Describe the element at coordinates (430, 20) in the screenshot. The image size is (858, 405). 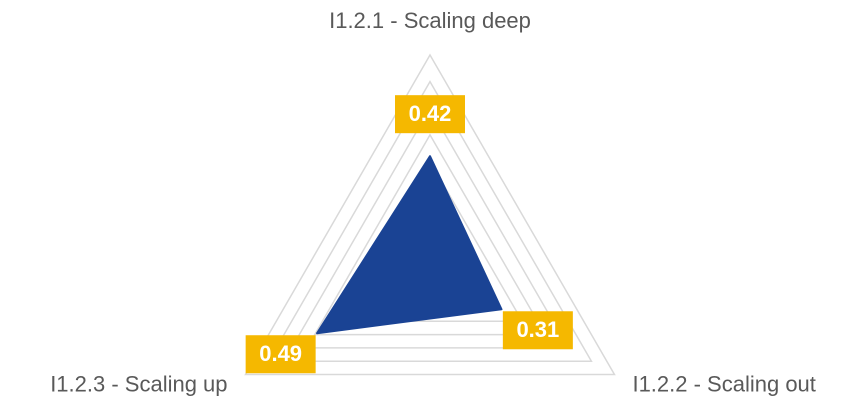
I see `axis-label: I1.2.1 - Scaling deep` at that location.